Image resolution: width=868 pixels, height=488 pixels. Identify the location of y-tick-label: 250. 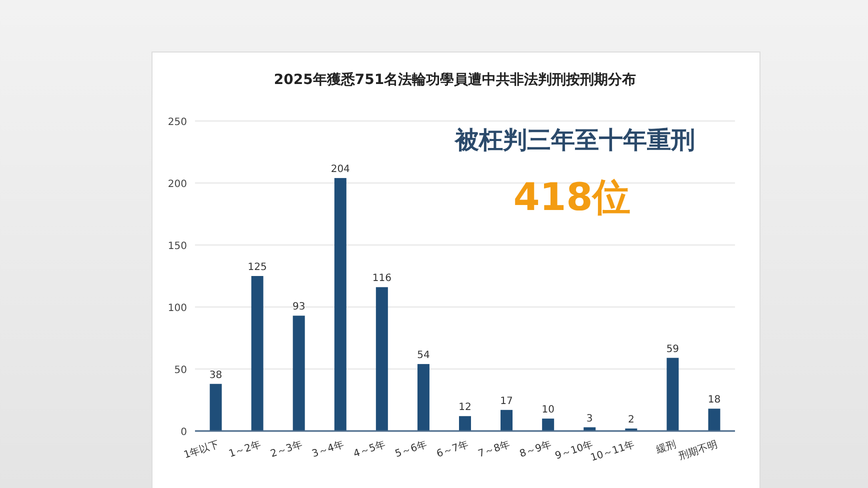
(177, 122).